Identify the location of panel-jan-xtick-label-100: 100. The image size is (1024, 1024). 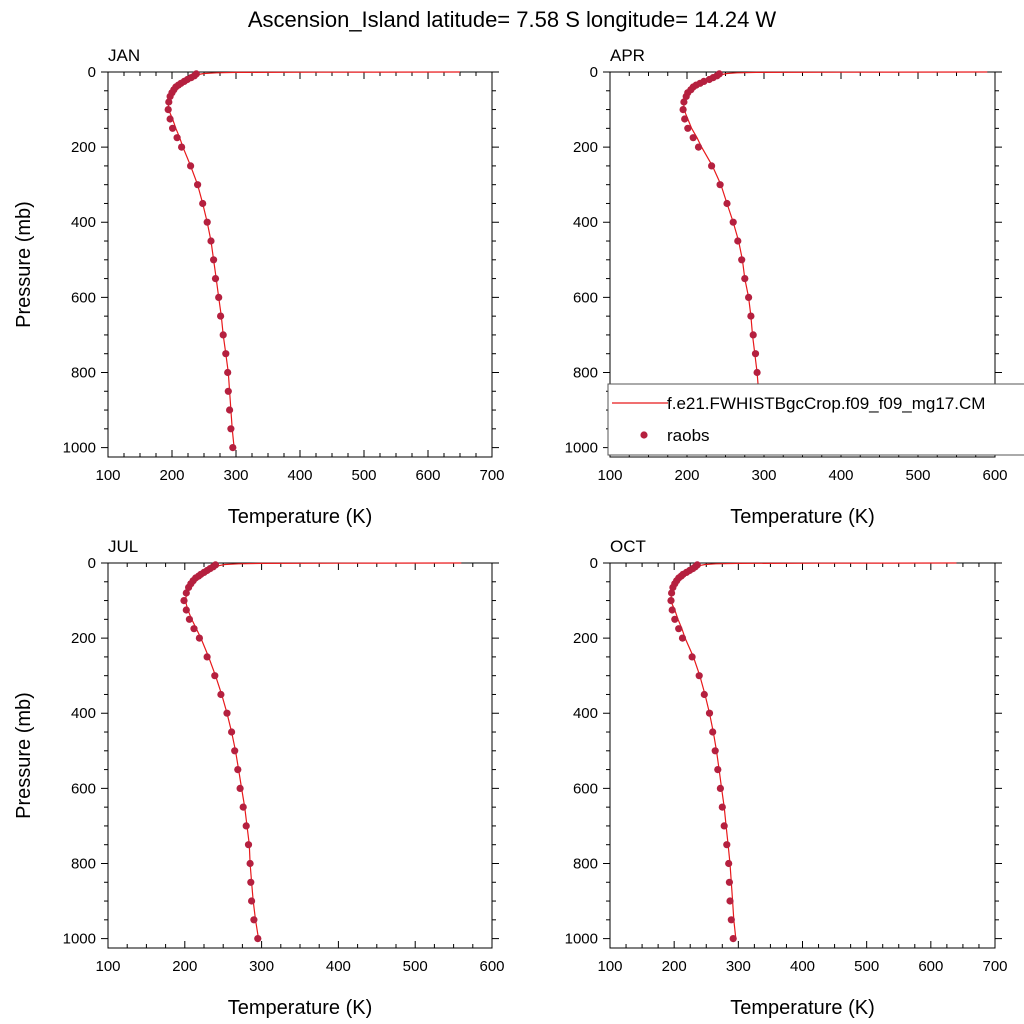
(107, 475).